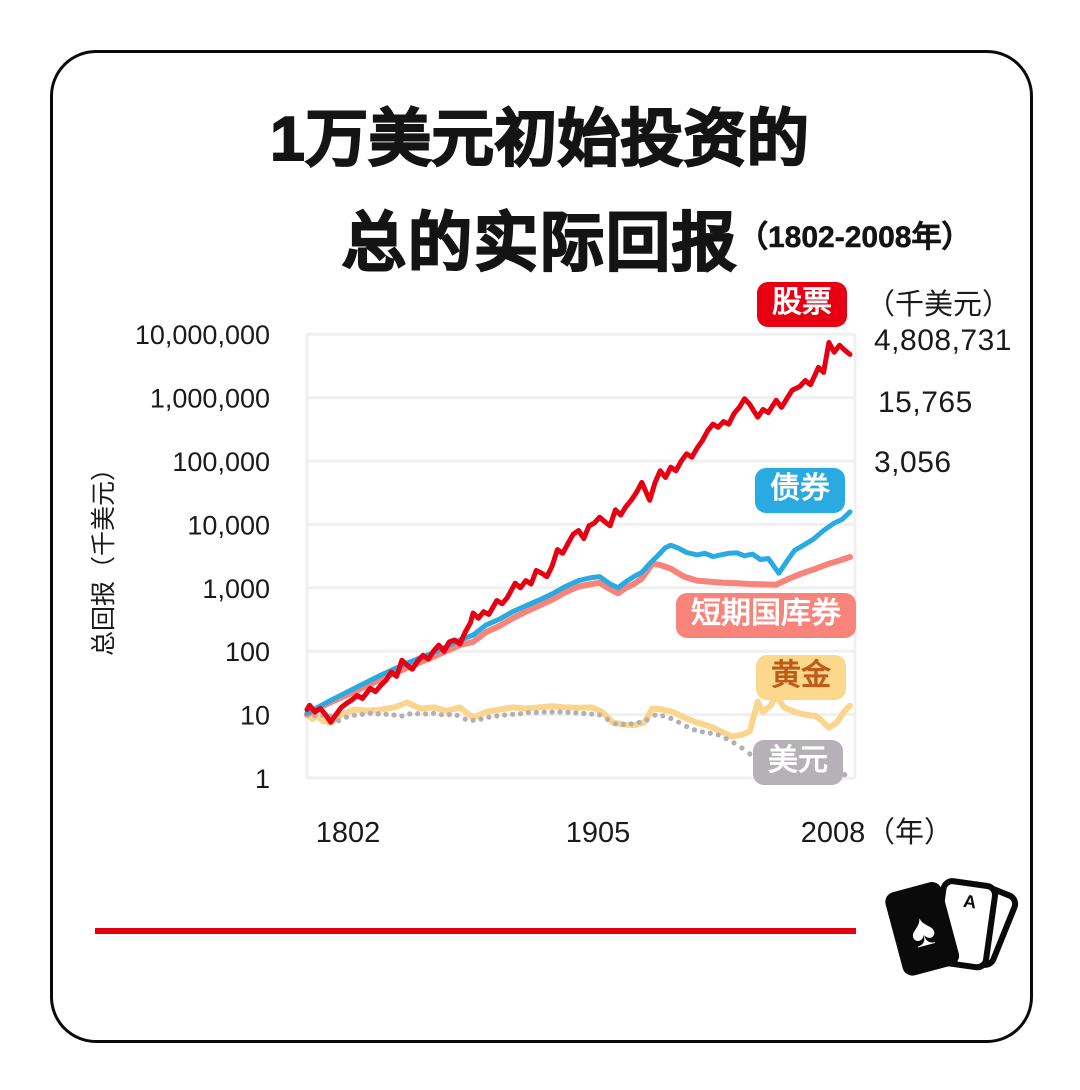 The image size is (1080, 1090). I want to click on legend-bonds: 债券, so click(800, 490).